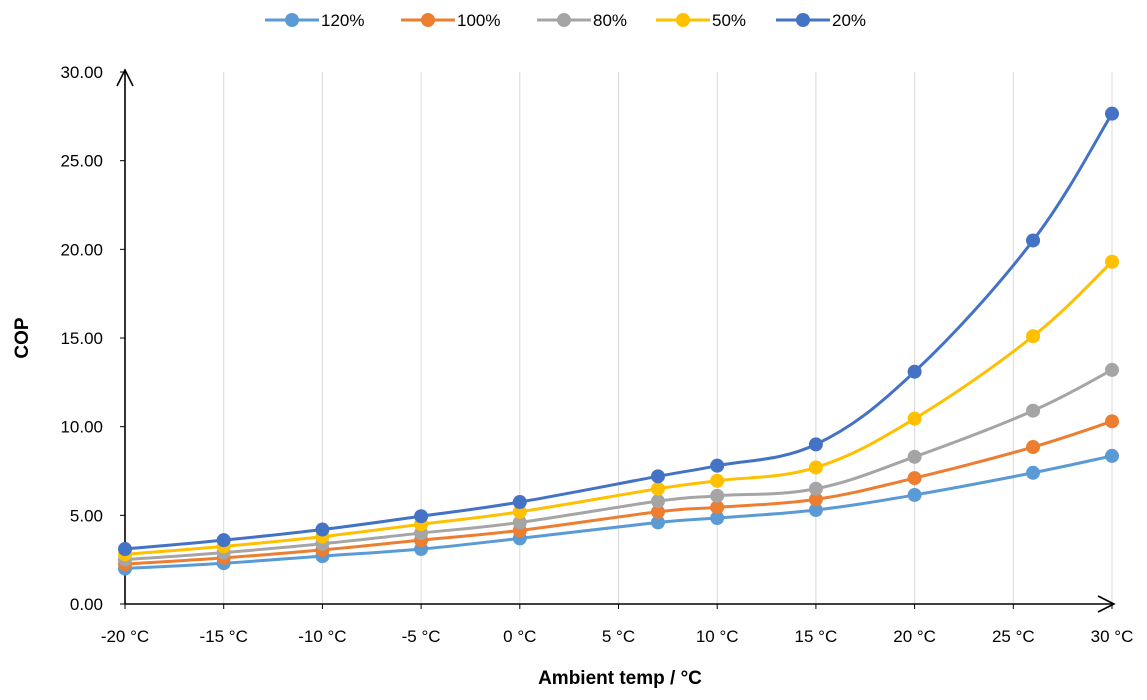  Describe the element at coordinates (322, 636) in the screenshot. I see `x-tick-label: -10 °C` at that location.